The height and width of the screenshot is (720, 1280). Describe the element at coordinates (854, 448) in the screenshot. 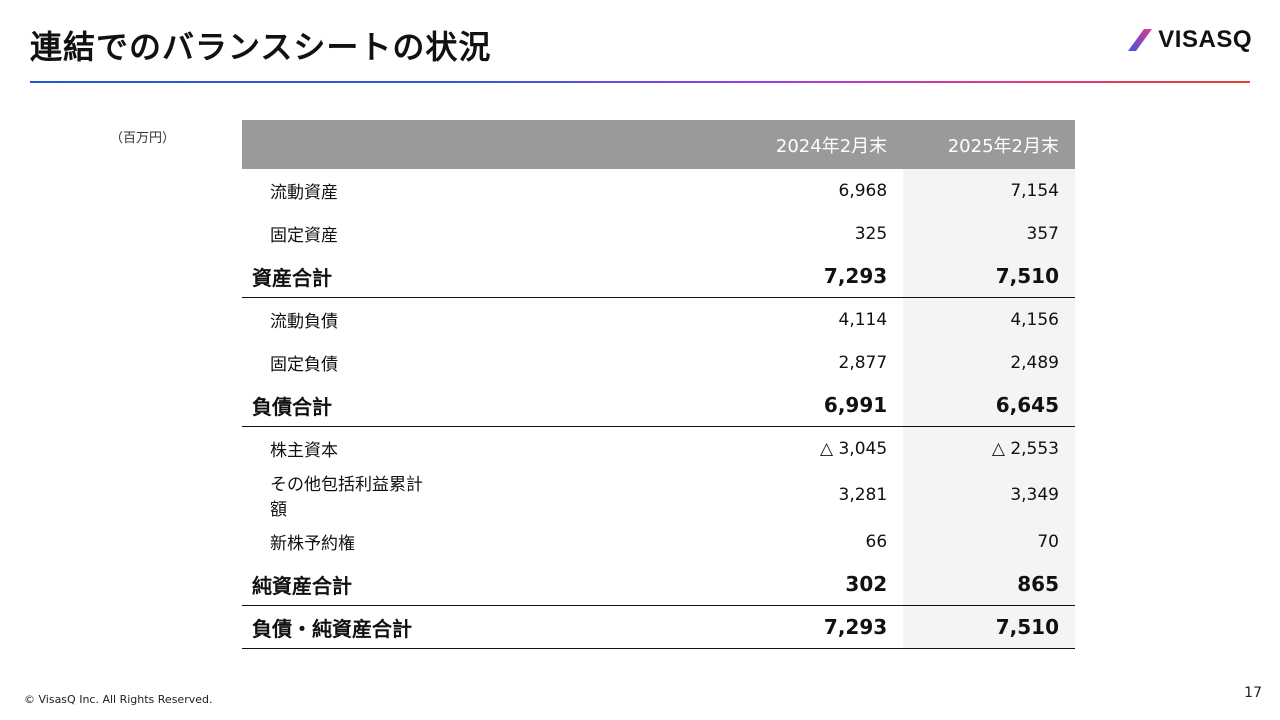

I see `value-fy2024: △ 3,045` at that location.